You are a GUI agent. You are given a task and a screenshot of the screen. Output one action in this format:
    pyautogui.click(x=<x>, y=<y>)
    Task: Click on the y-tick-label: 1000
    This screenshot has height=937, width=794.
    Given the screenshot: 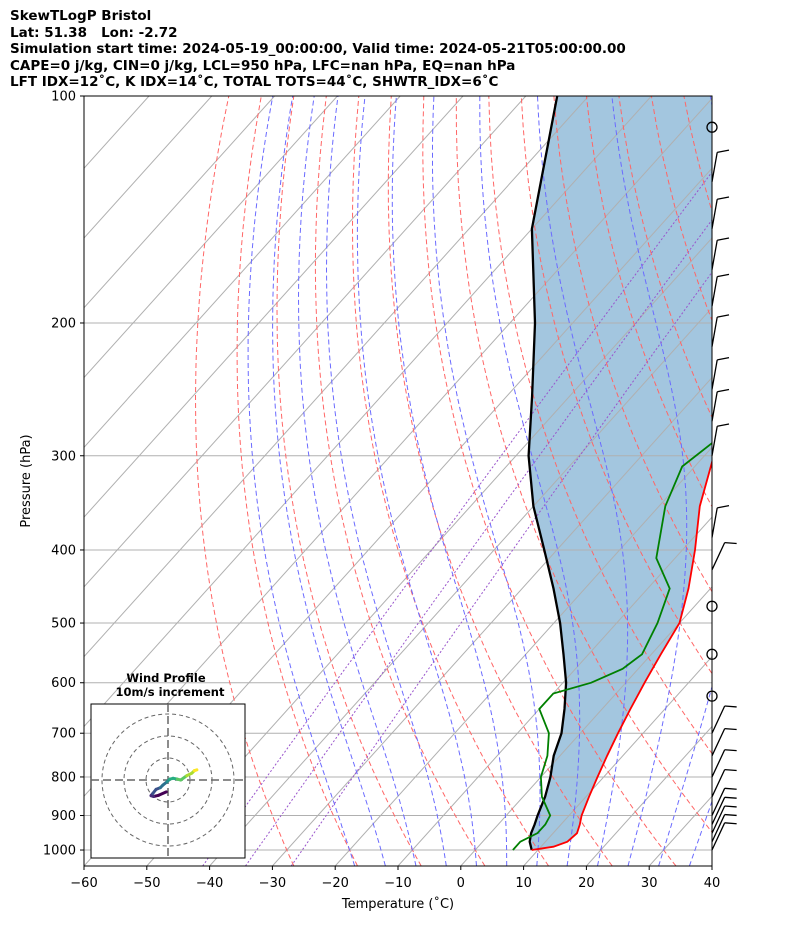 What is the action you would take?
    pyautogui.click(x=59, y=851)
    